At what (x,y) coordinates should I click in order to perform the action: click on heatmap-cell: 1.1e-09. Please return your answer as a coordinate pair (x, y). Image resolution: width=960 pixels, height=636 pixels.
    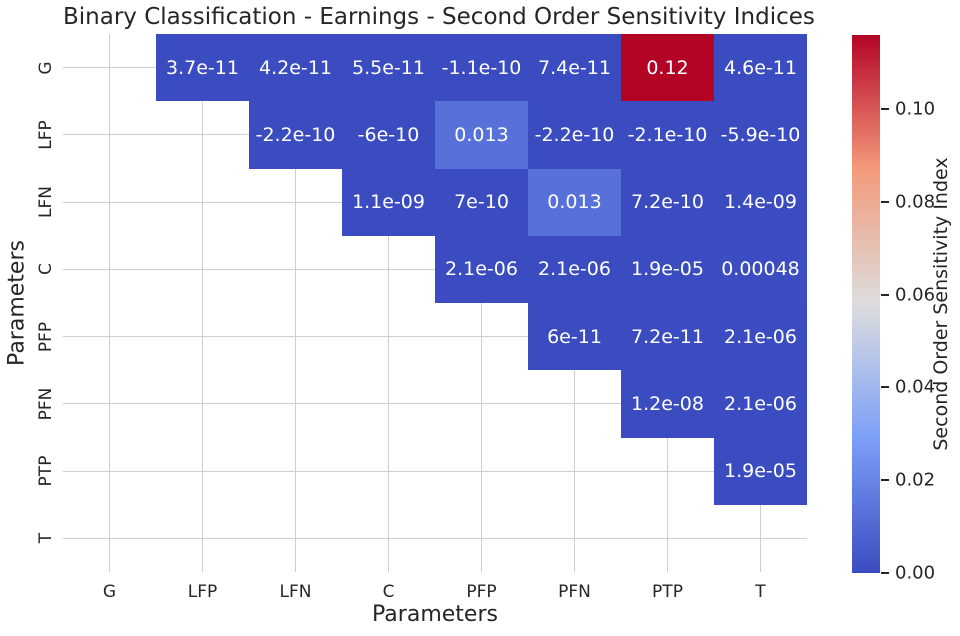
    Looking at the image, I should click on (388, 202).